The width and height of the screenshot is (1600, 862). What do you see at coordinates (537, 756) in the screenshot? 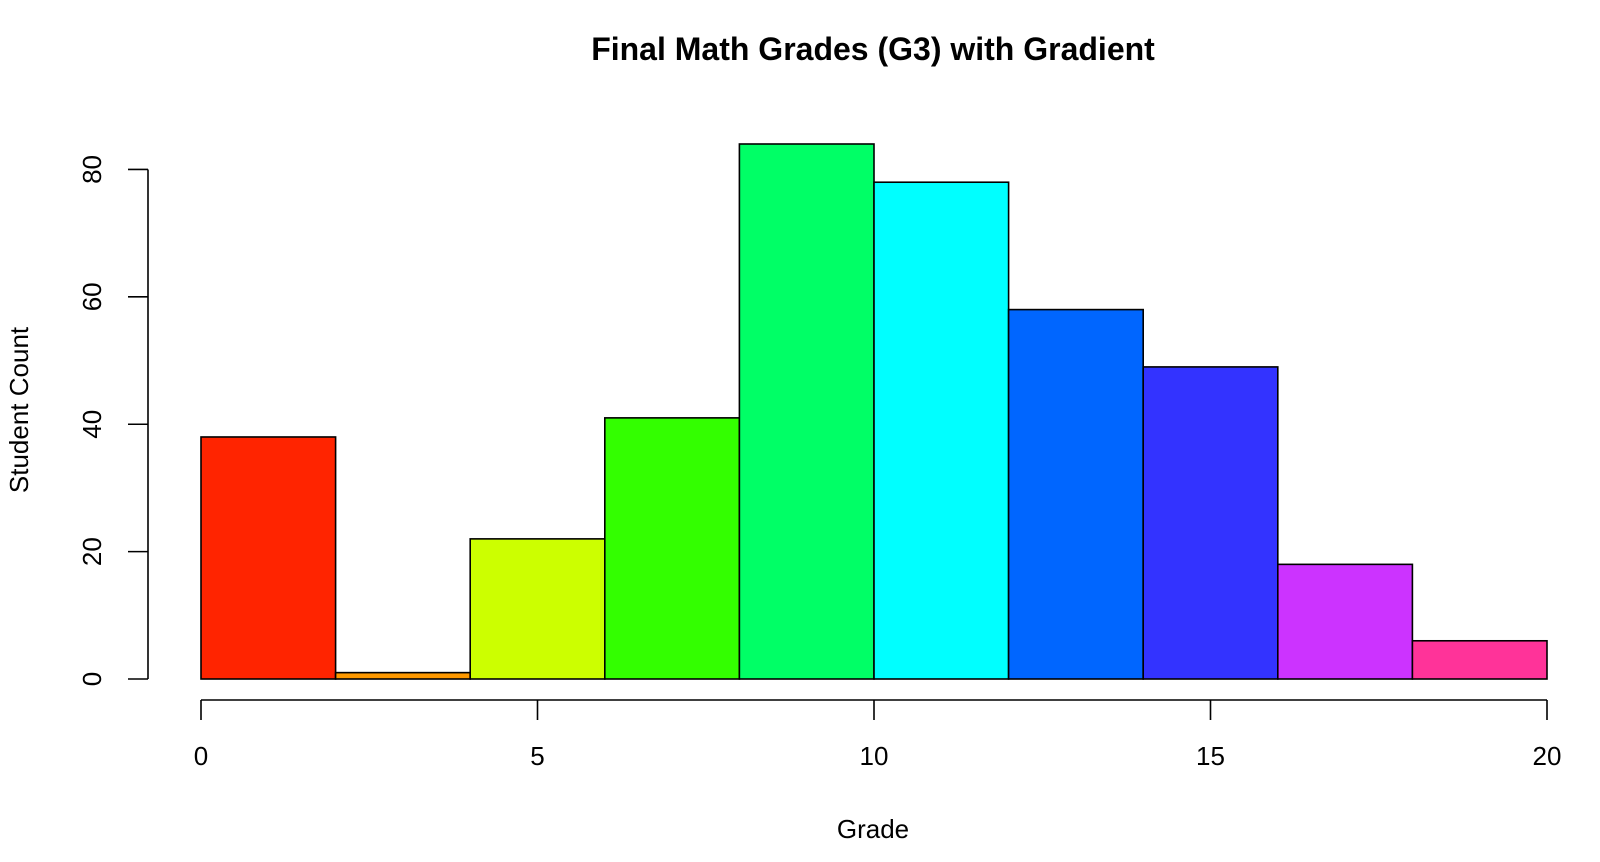
I see `x-tick-label: 5` at bounding box center [537, 756].